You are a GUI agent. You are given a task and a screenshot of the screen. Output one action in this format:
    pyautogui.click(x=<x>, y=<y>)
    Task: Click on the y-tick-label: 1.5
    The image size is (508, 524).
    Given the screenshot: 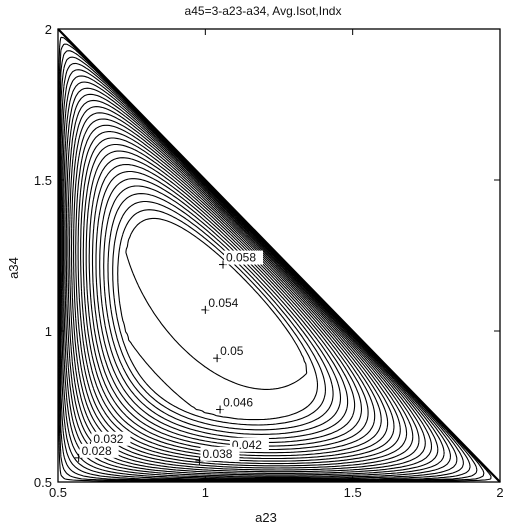 What is the action you would take?
    pyautogui.click(x=43, y=180)
    